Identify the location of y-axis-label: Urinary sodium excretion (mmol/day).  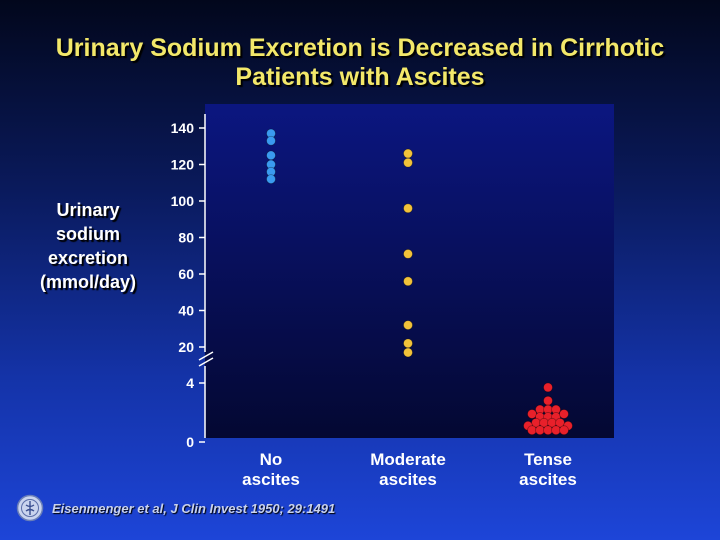
(88, 246).